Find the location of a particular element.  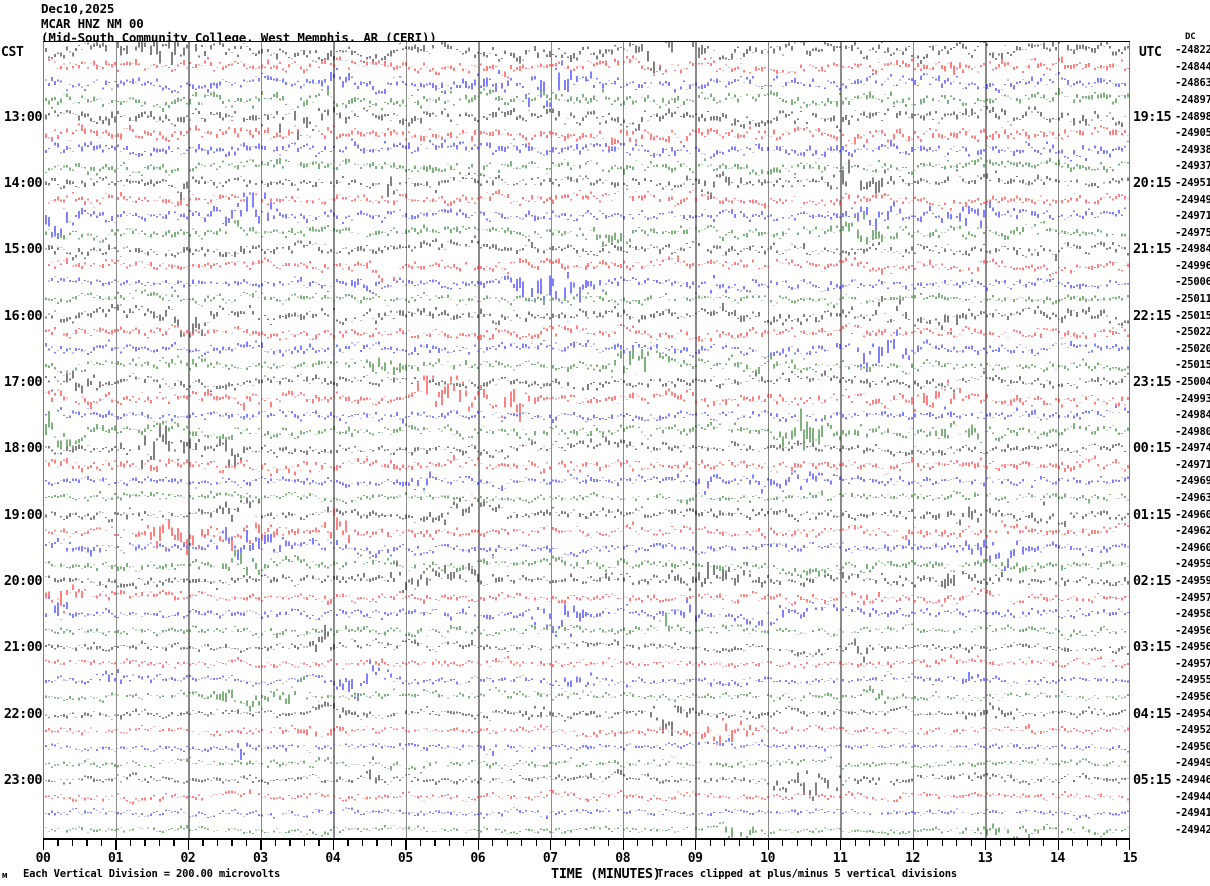

dc-offset-value: -24949 is located at coordinates (1192, 763).